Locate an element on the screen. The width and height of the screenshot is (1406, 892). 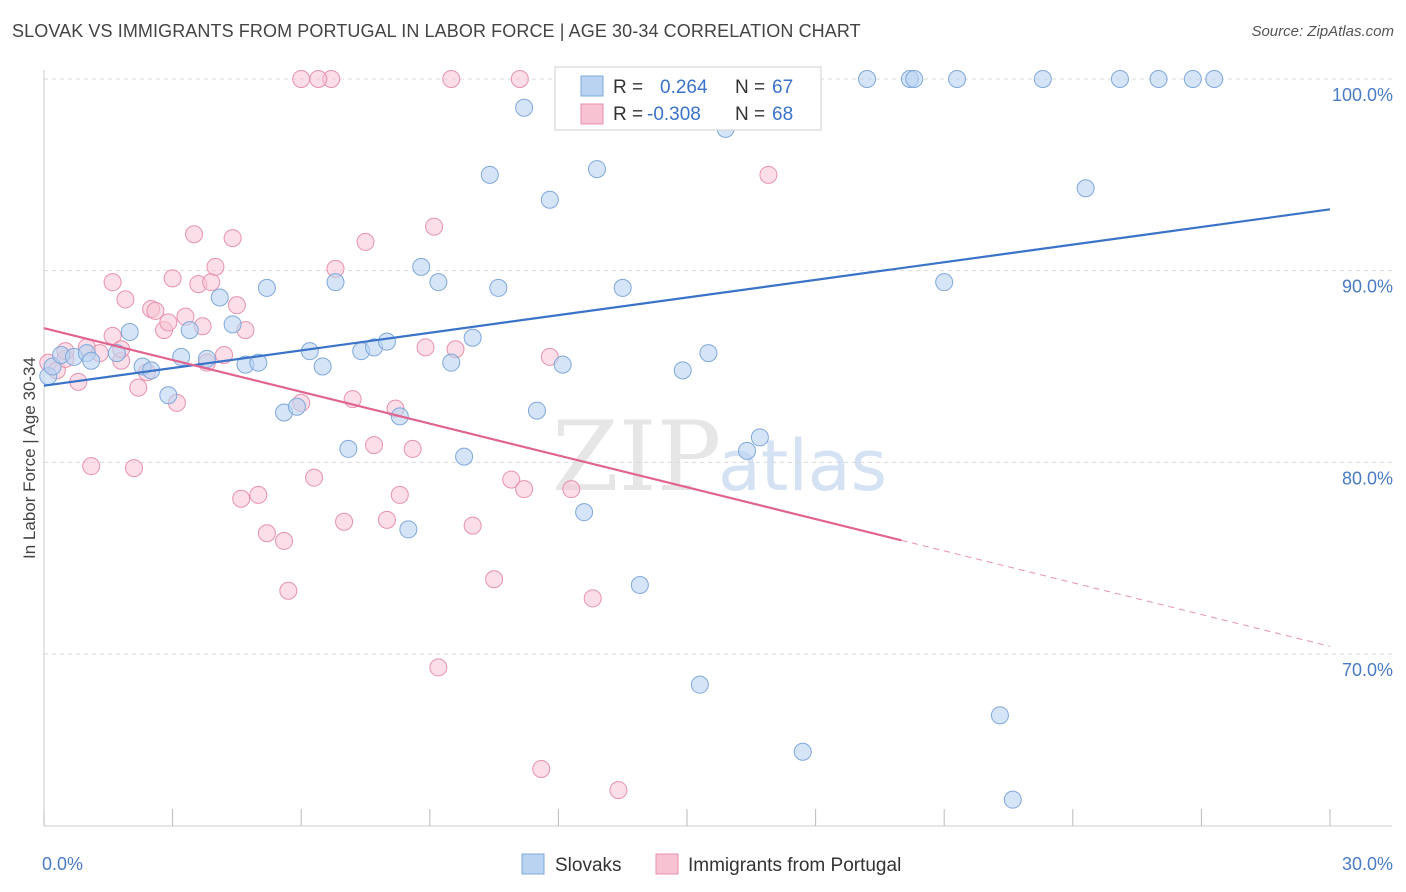
legend-r-label-slovaks: R = is located at coordinates (628, 87).